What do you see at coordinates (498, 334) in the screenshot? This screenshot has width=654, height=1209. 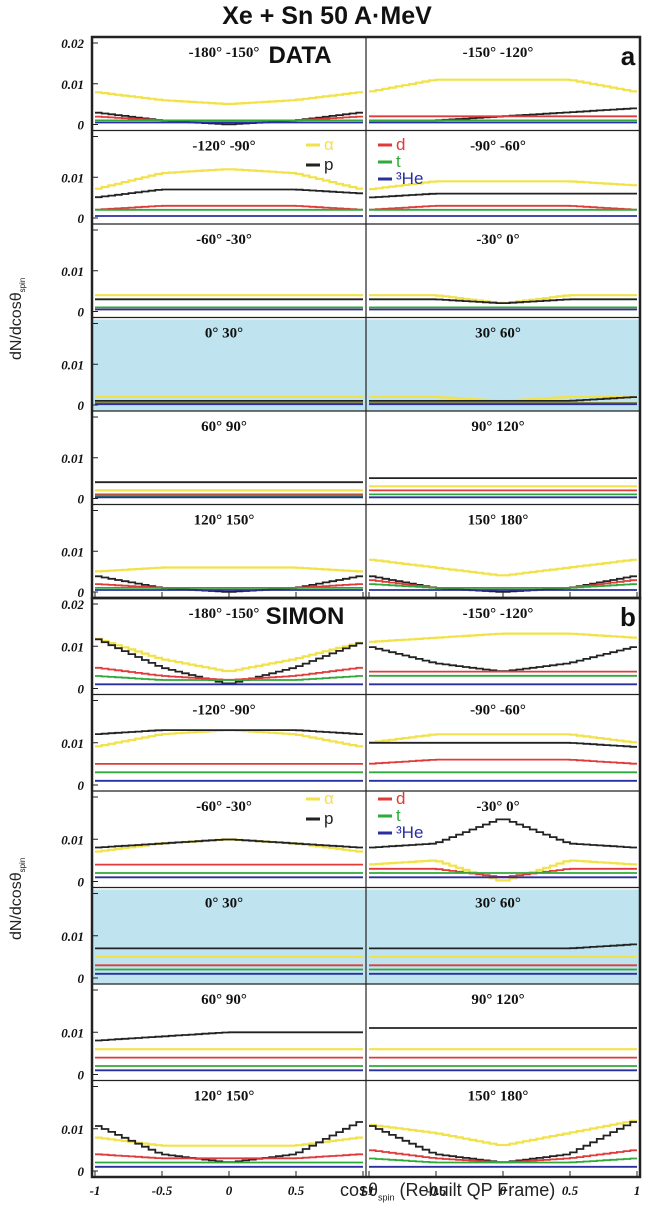 I see `angle-range-label: 30° 60°` at bounding box center [498, 334].